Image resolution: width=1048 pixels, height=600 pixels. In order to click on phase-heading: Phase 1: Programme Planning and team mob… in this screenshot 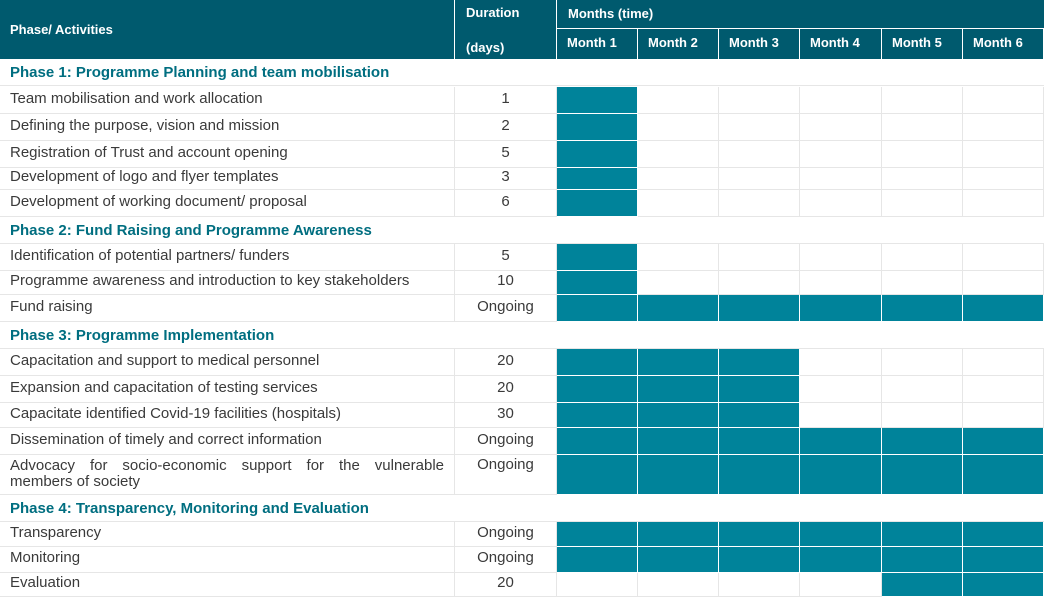, I will do `click(522, 72)`.